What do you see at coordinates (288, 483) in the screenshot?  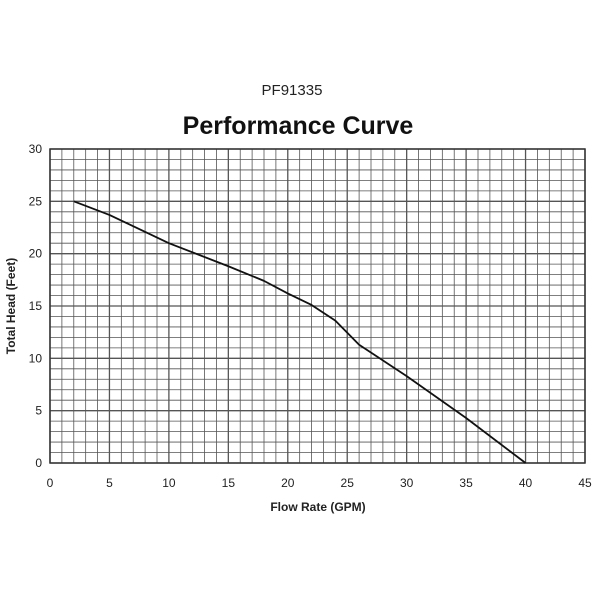 I see `x-tick-label: 20` at bounding box center [288, 483].